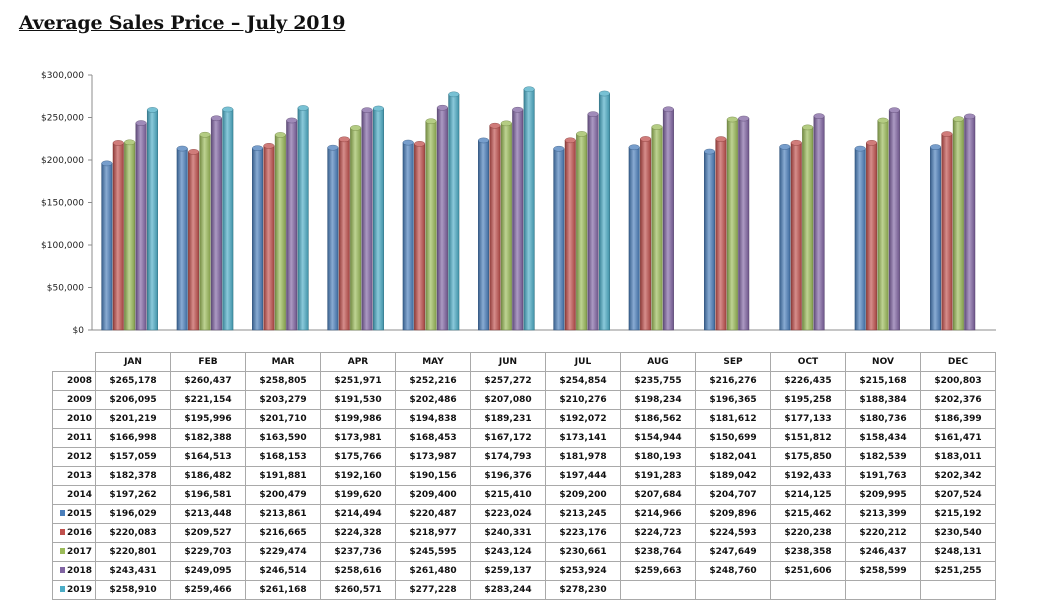  Describe the element at coordinates (283, 476) in the screenshot. I see `table-cell: $191,881` at that location.